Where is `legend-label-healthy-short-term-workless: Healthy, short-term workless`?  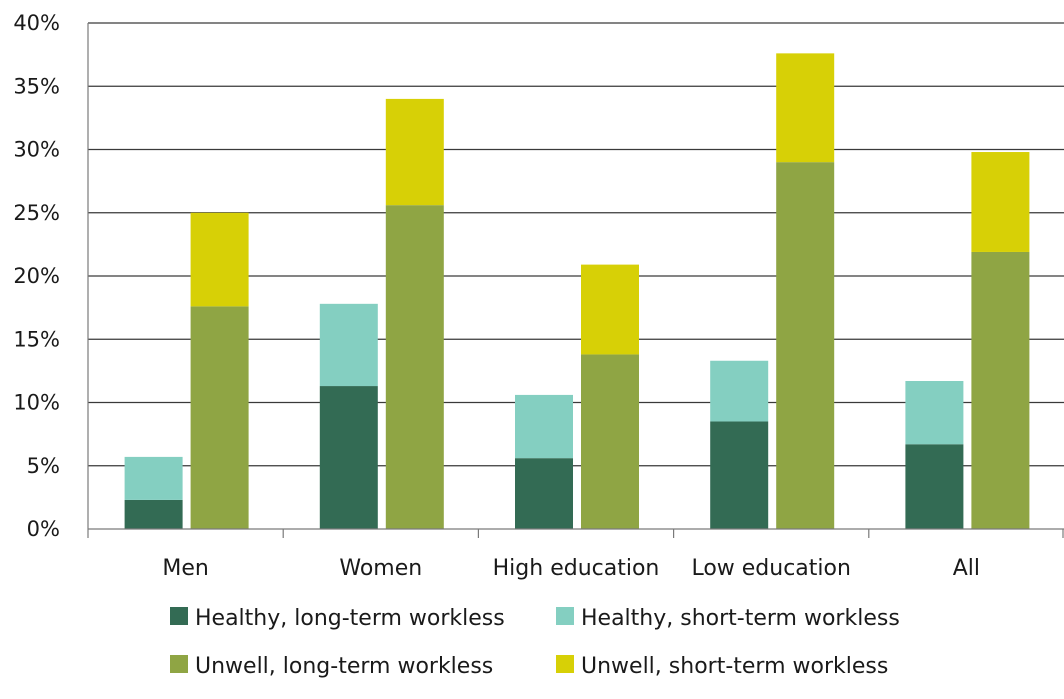 legend-label-healthy-short-term-workless: Healthy, short-term workless is located at coordinates (740, 618).